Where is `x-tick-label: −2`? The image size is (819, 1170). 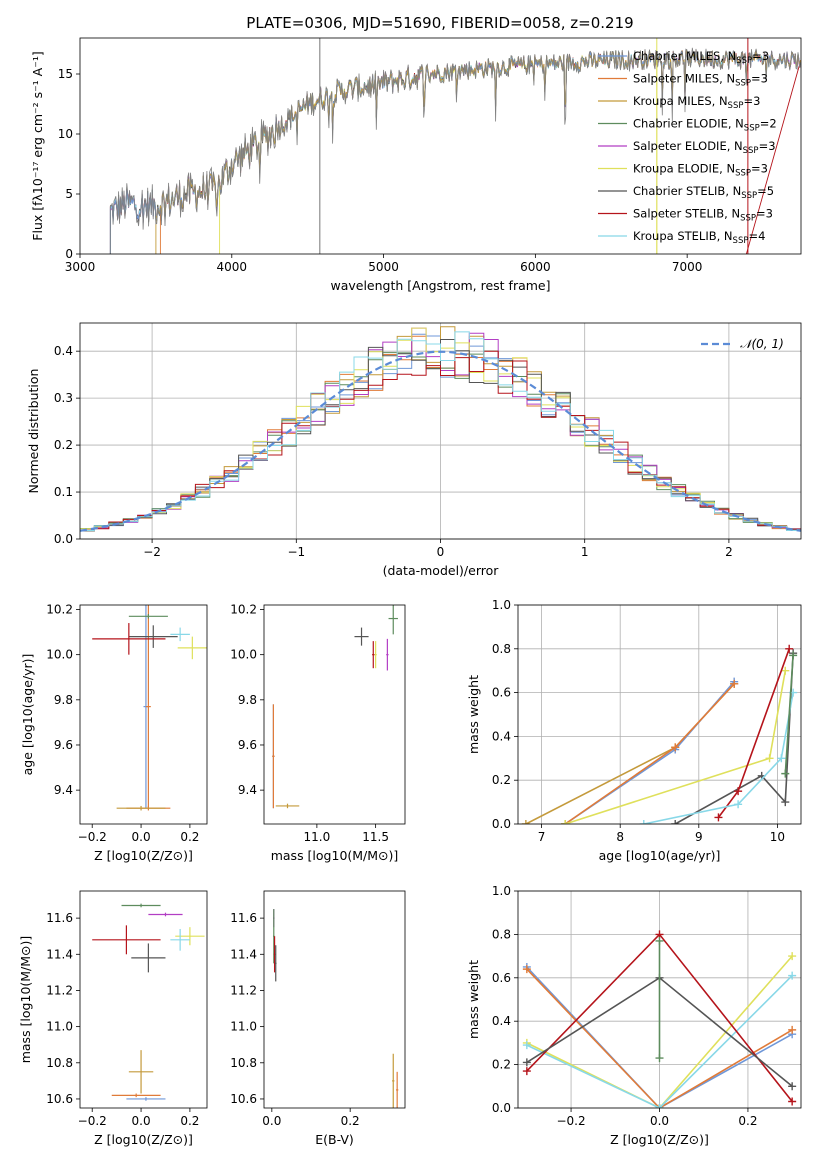
x-tick-label: −2 is located at coordinates (152, 552).